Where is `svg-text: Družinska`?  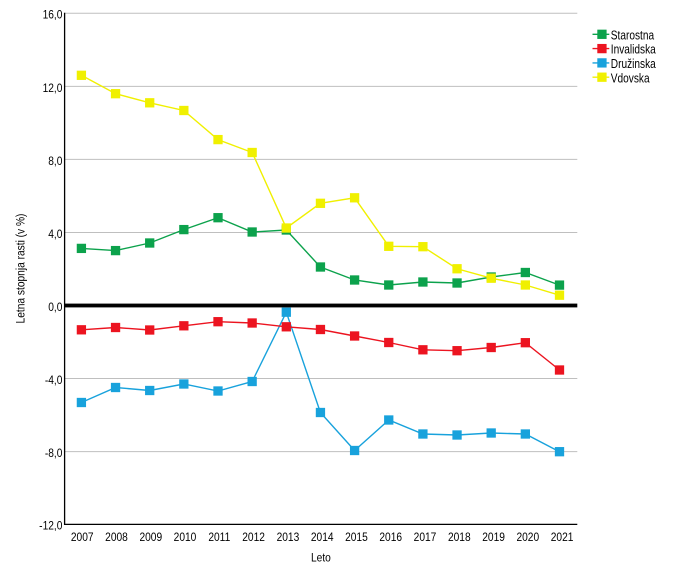
svg-text: Družinska is located at coordinates (634, 64).